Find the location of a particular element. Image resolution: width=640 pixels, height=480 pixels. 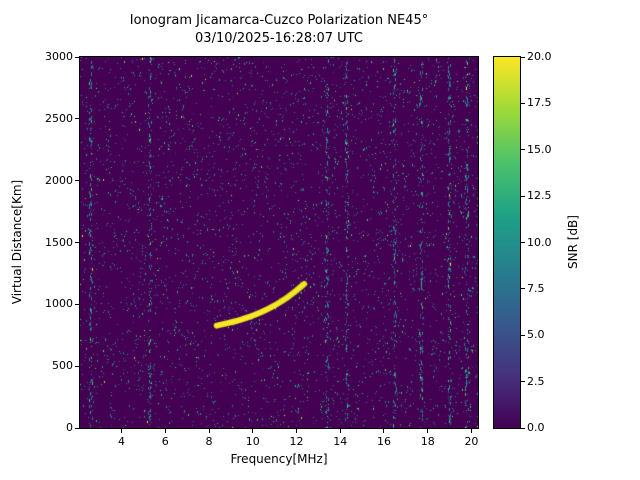

colorbar-tick-label: 10.0 is located at coordinates (539, 242).